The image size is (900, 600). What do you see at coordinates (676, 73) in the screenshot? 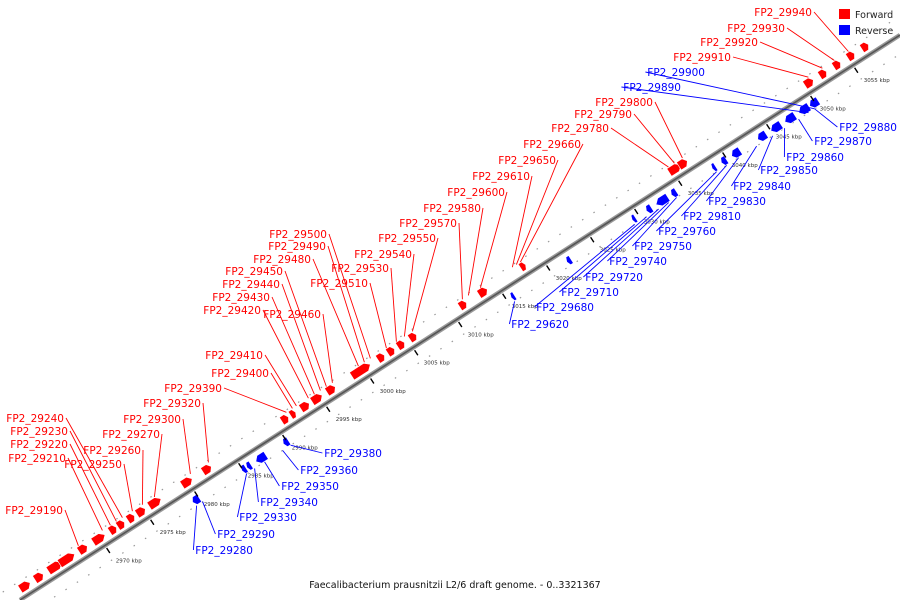
I see `gene-label: FP2_29900` at bounding box center [676, 73].